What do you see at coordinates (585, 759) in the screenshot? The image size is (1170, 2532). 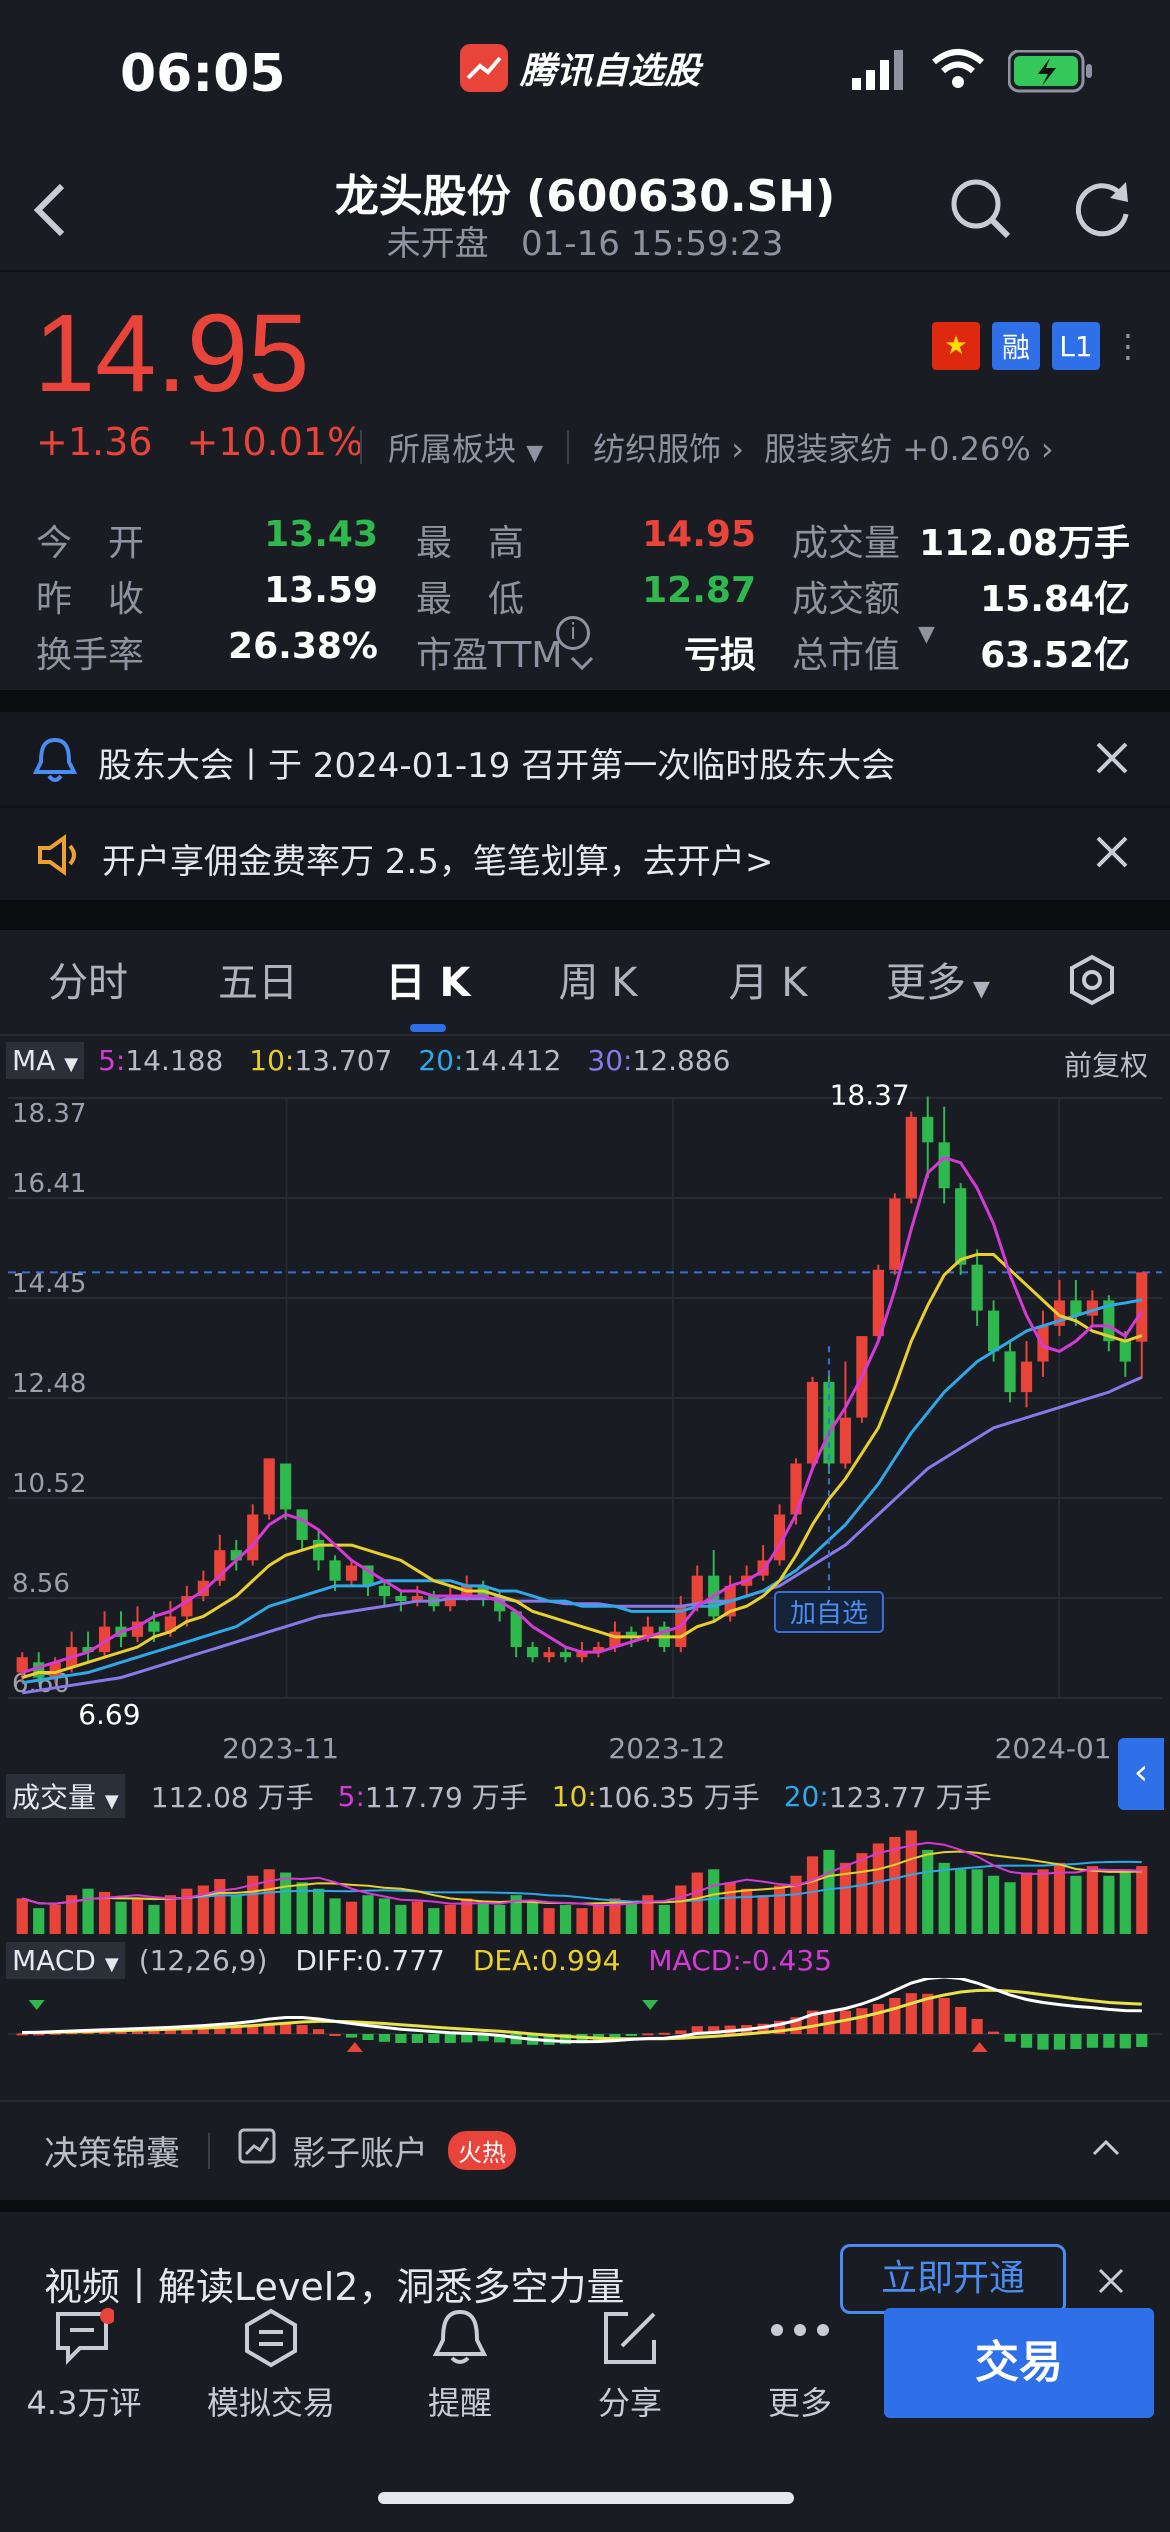 I see `notice-shareholder: 股东大会丨于 2024-01-19 召开第一次临时股东大会` at bounding box center [585, 759].